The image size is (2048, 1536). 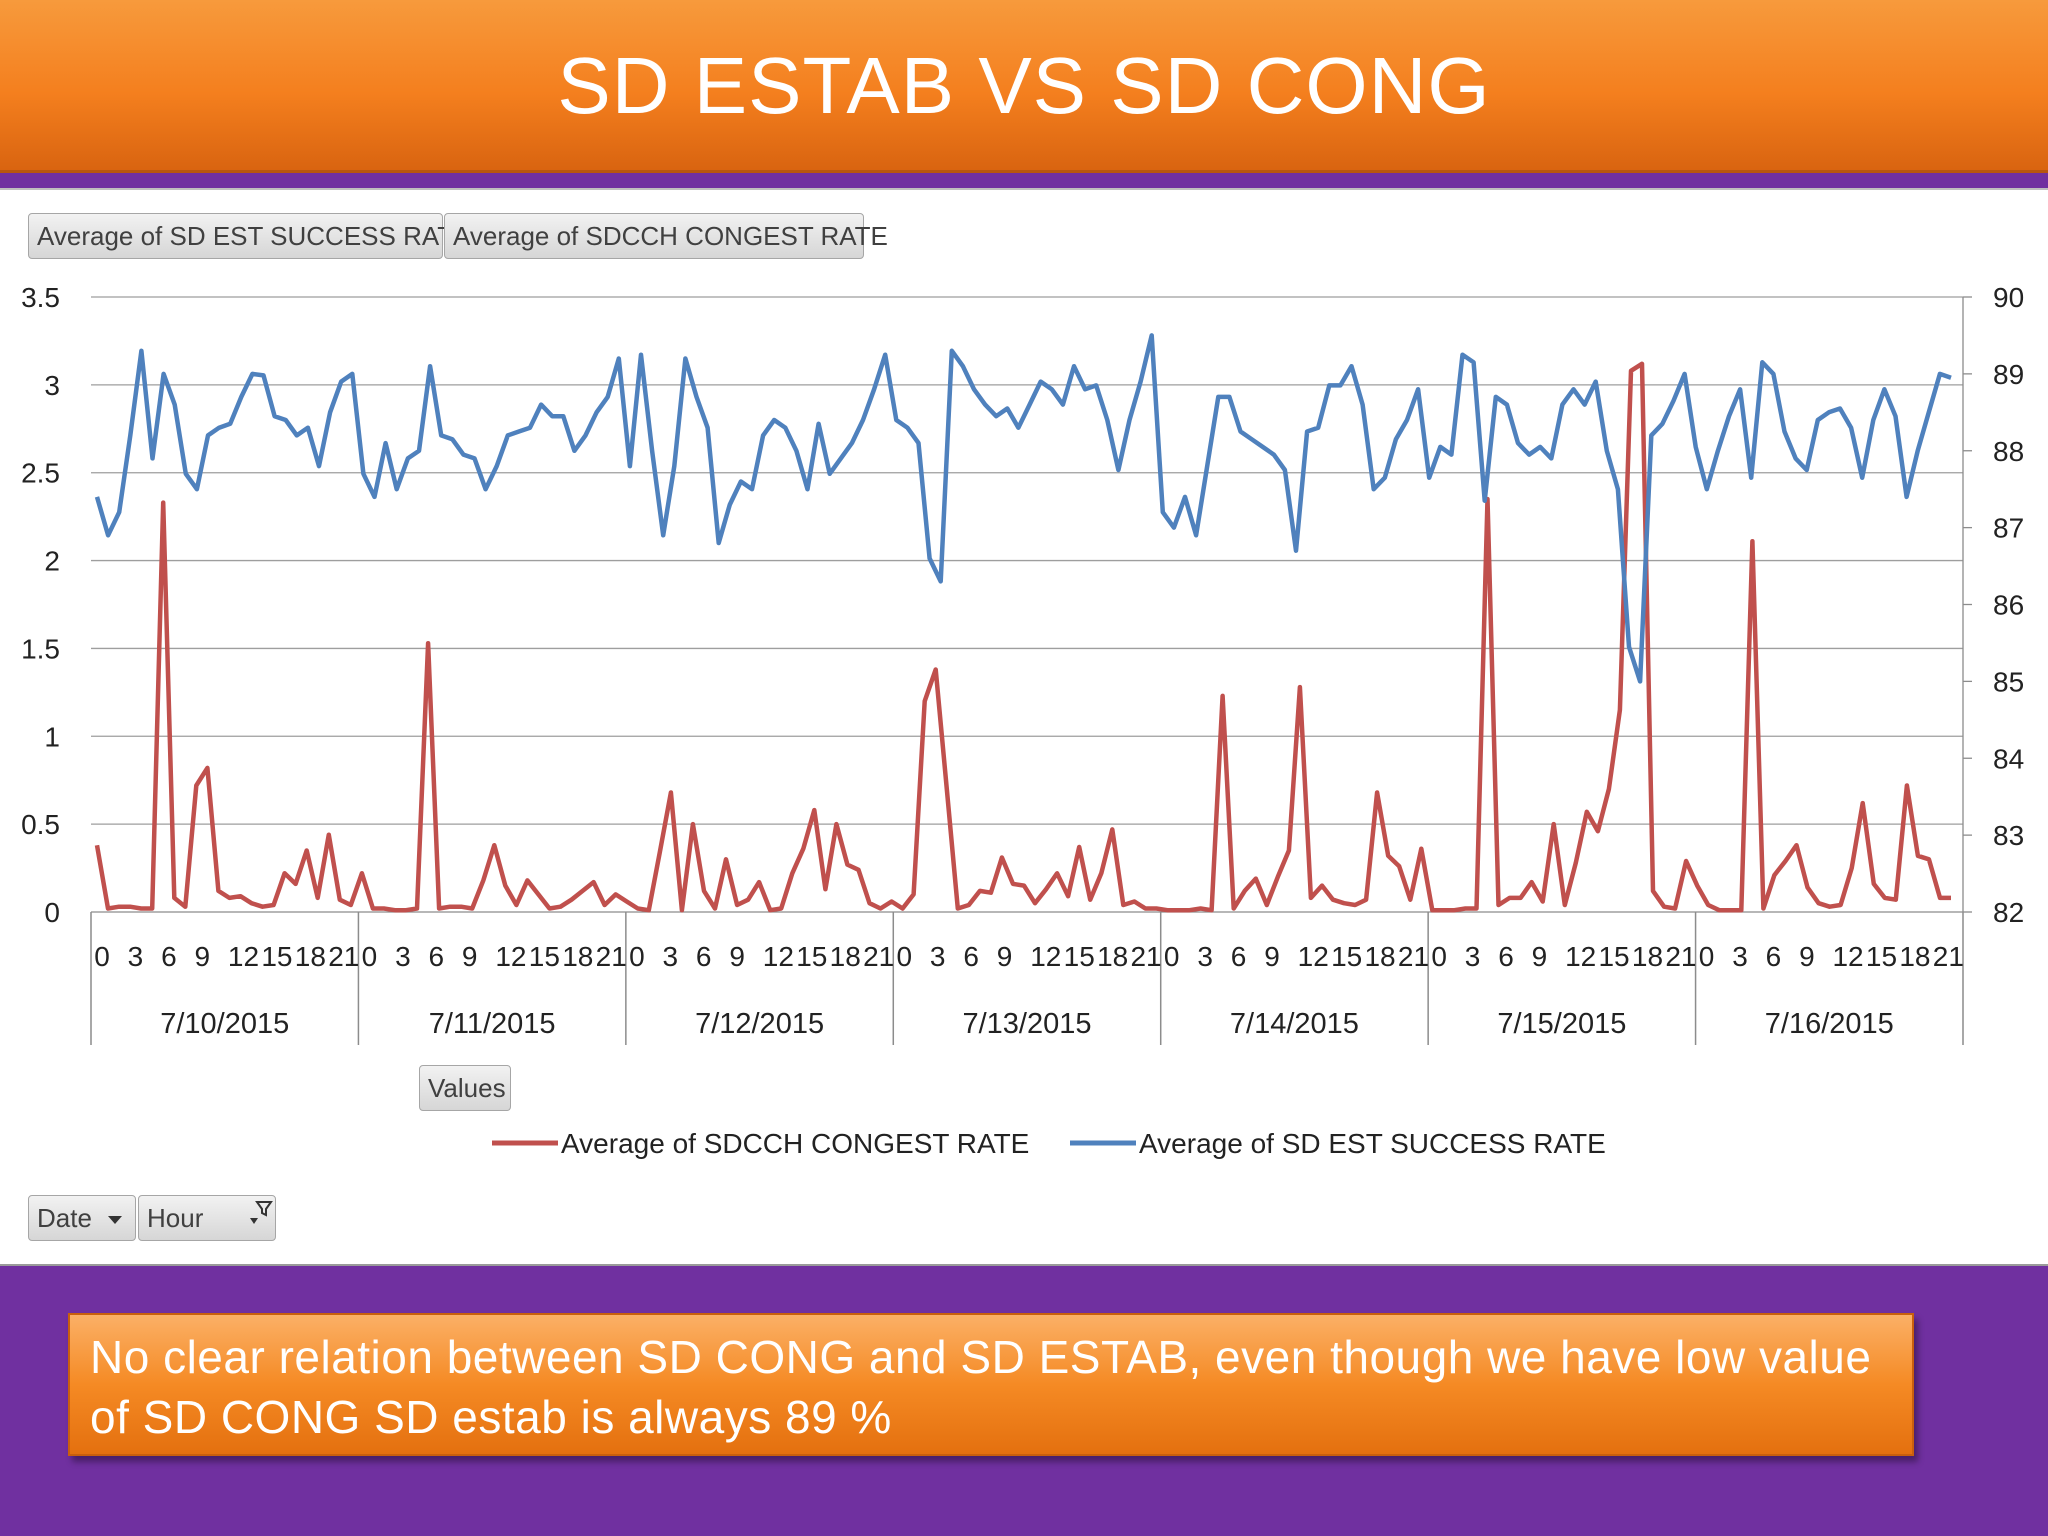 I want to click on date-label: 7/12/2015, so click(x=759, y=1024).